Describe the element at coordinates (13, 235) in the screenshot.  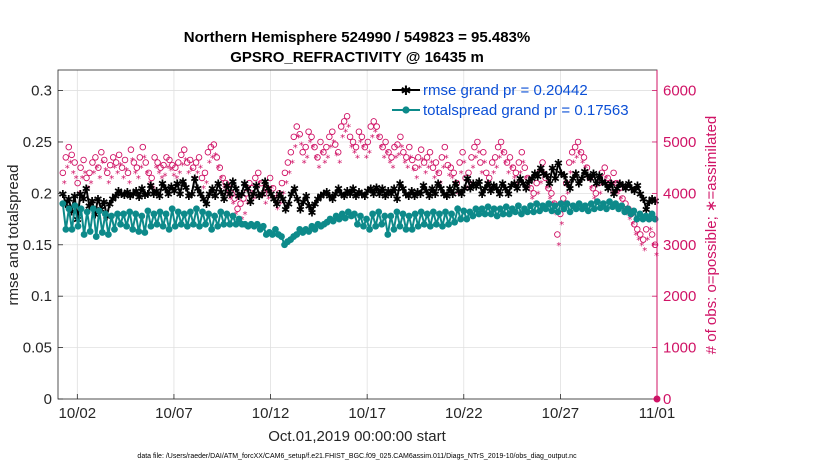
I see `y-axis-left-label: rmse and totalspread` at that location.